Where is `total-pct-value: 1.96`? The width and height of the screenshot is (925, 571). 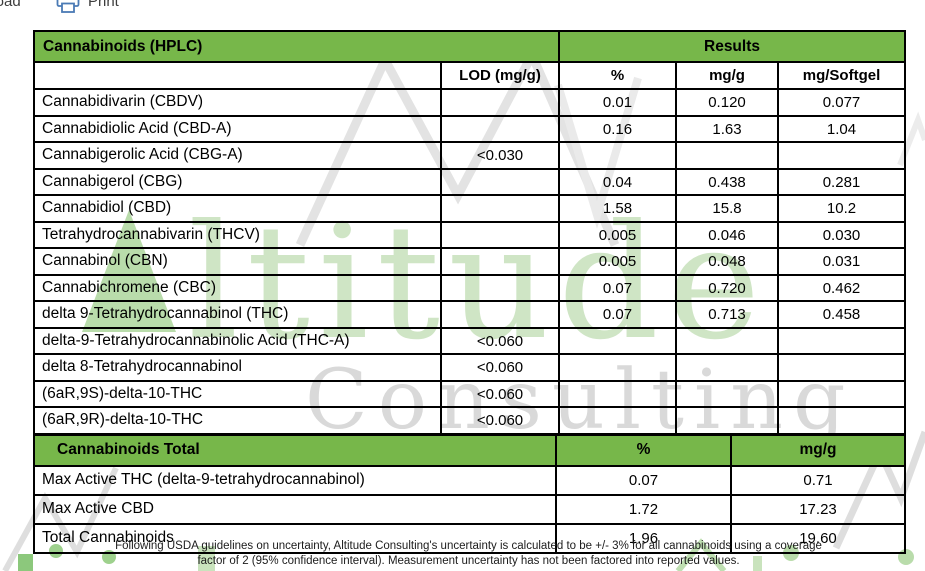
total-pct-value: 1.96 is located at coordinates (643, 538).